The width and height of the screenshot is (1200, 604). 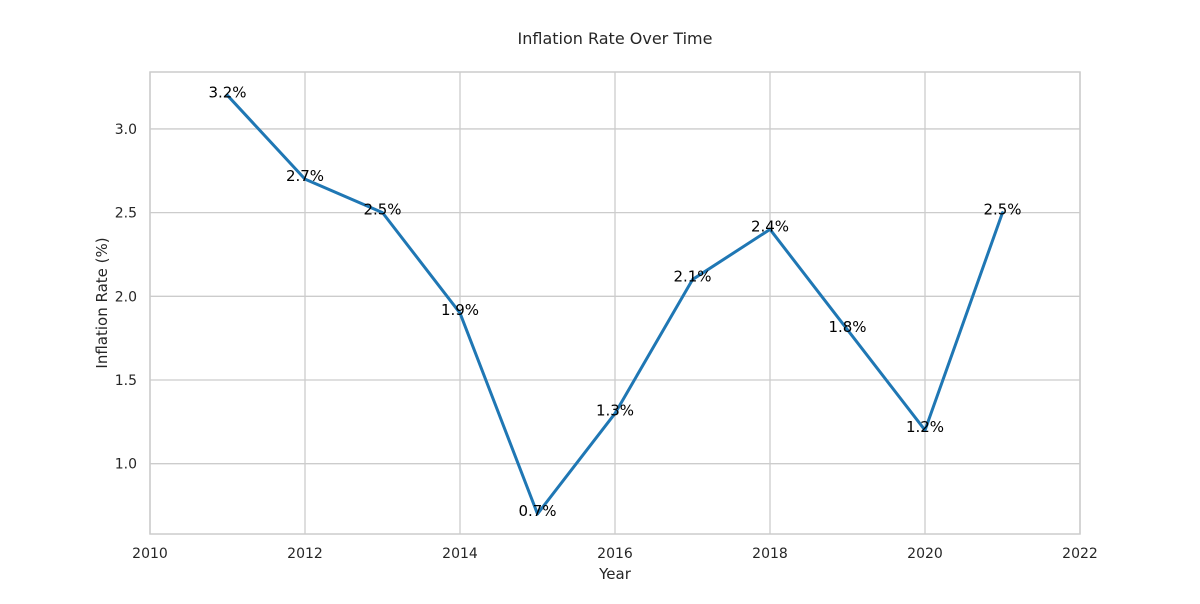 I want to click on data-label: 1.2%, so click(x=925, y=427).